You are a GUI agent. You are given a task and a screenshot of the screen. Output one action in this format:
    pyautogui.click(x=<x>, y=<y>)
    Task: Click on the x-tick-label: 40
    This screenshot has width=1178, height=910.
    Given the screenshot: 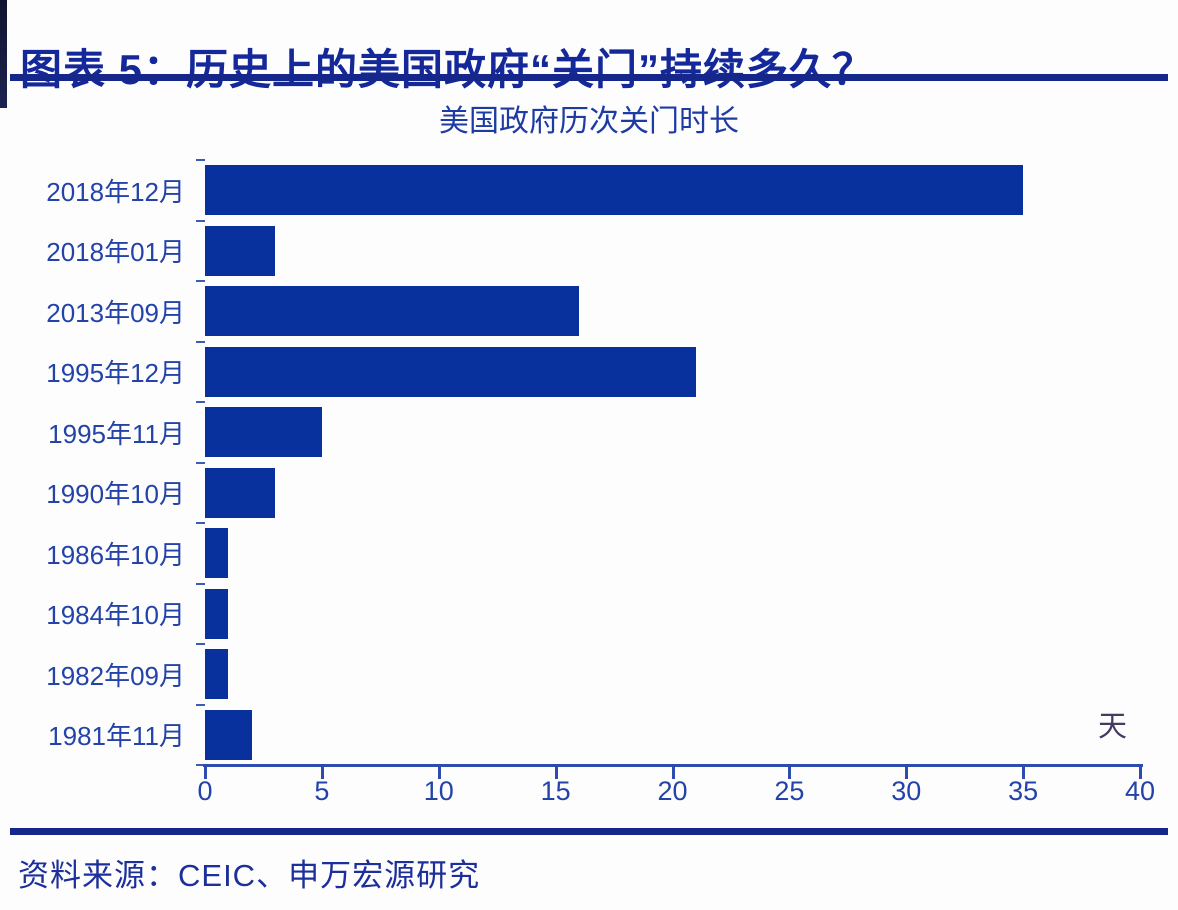 What is the action you would take?
    pyautogui.click(x=1140, y=791)
    